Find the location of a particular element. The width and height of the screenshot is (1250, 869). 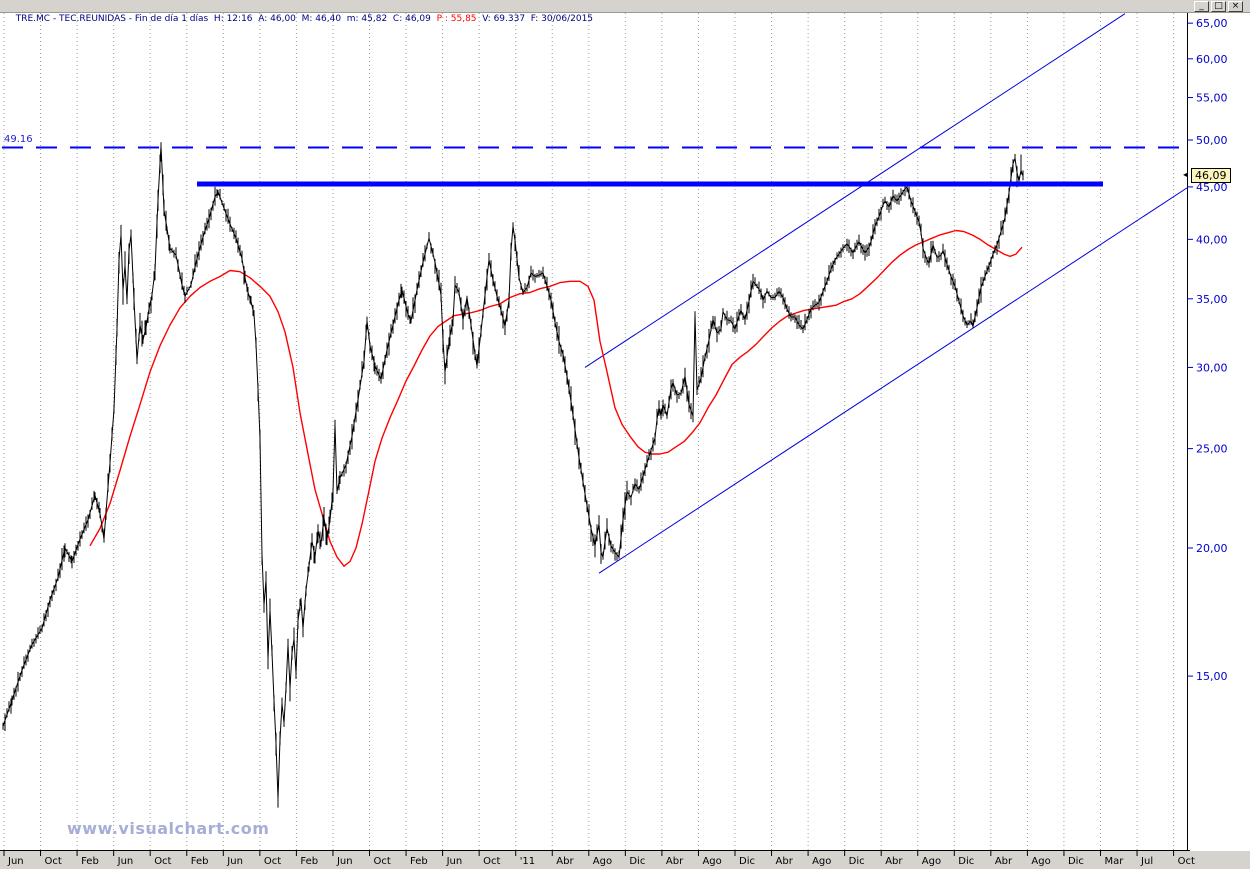

y-axis-tick-label: 50,00 is located at coordinates (1212, 140).